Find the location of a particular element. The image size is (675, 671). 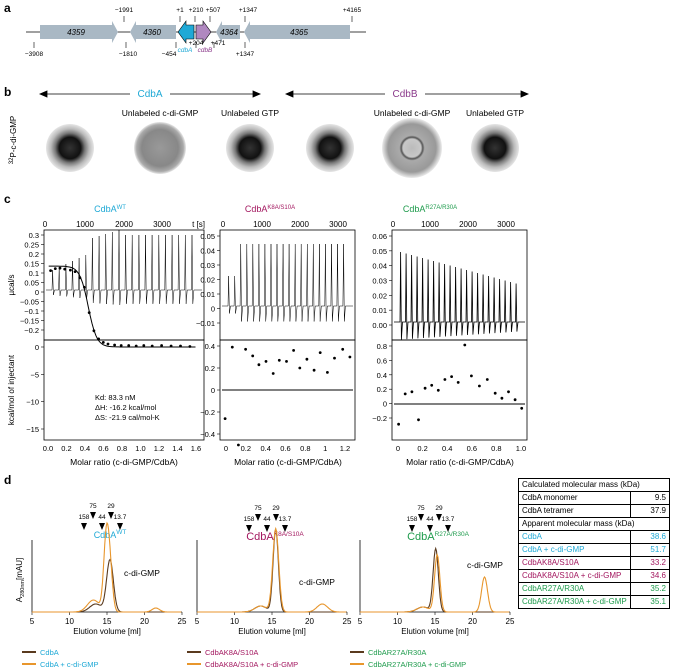

y-tick-label: 0.03 is located at coordinates (207, 265).